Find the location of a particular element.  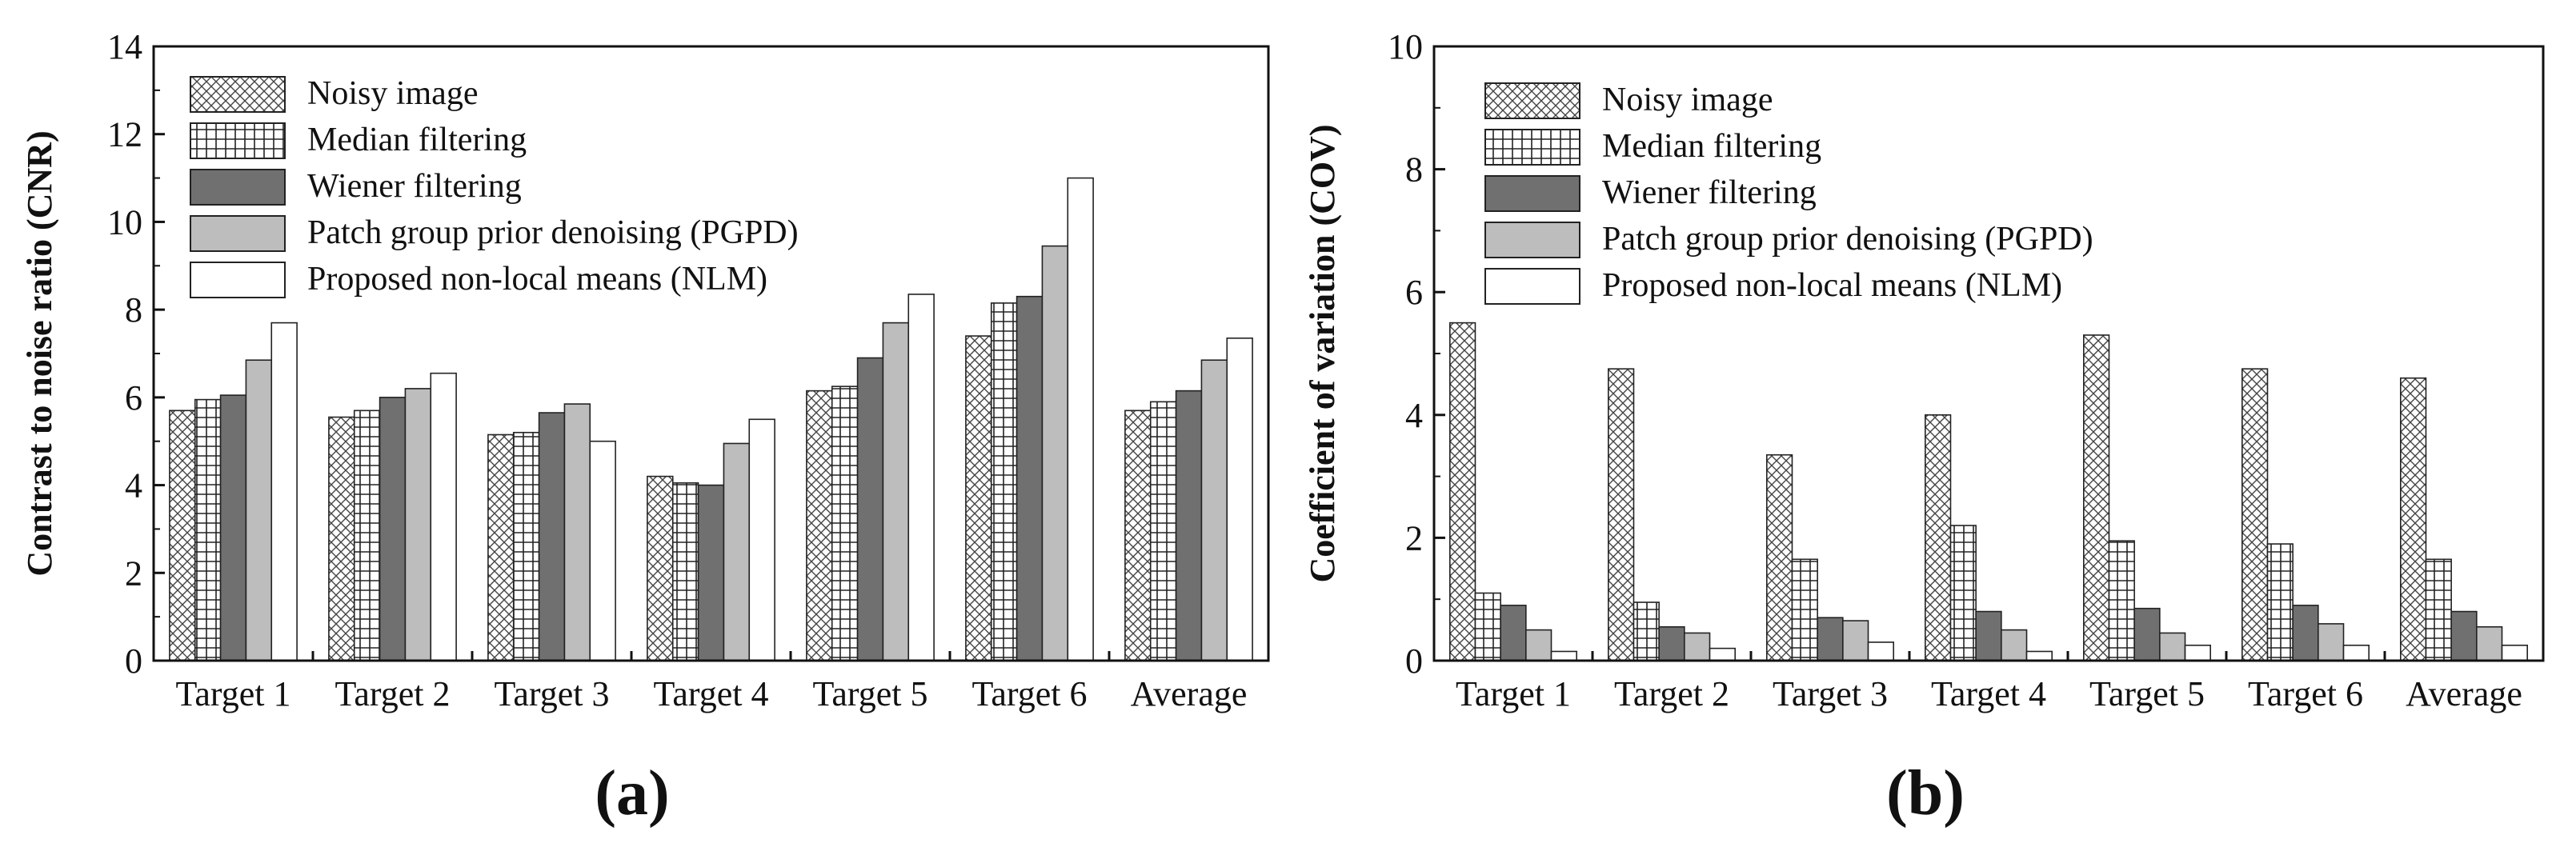

cnr-x-tick-label: Target 1 is located at coordinates (233, 693).